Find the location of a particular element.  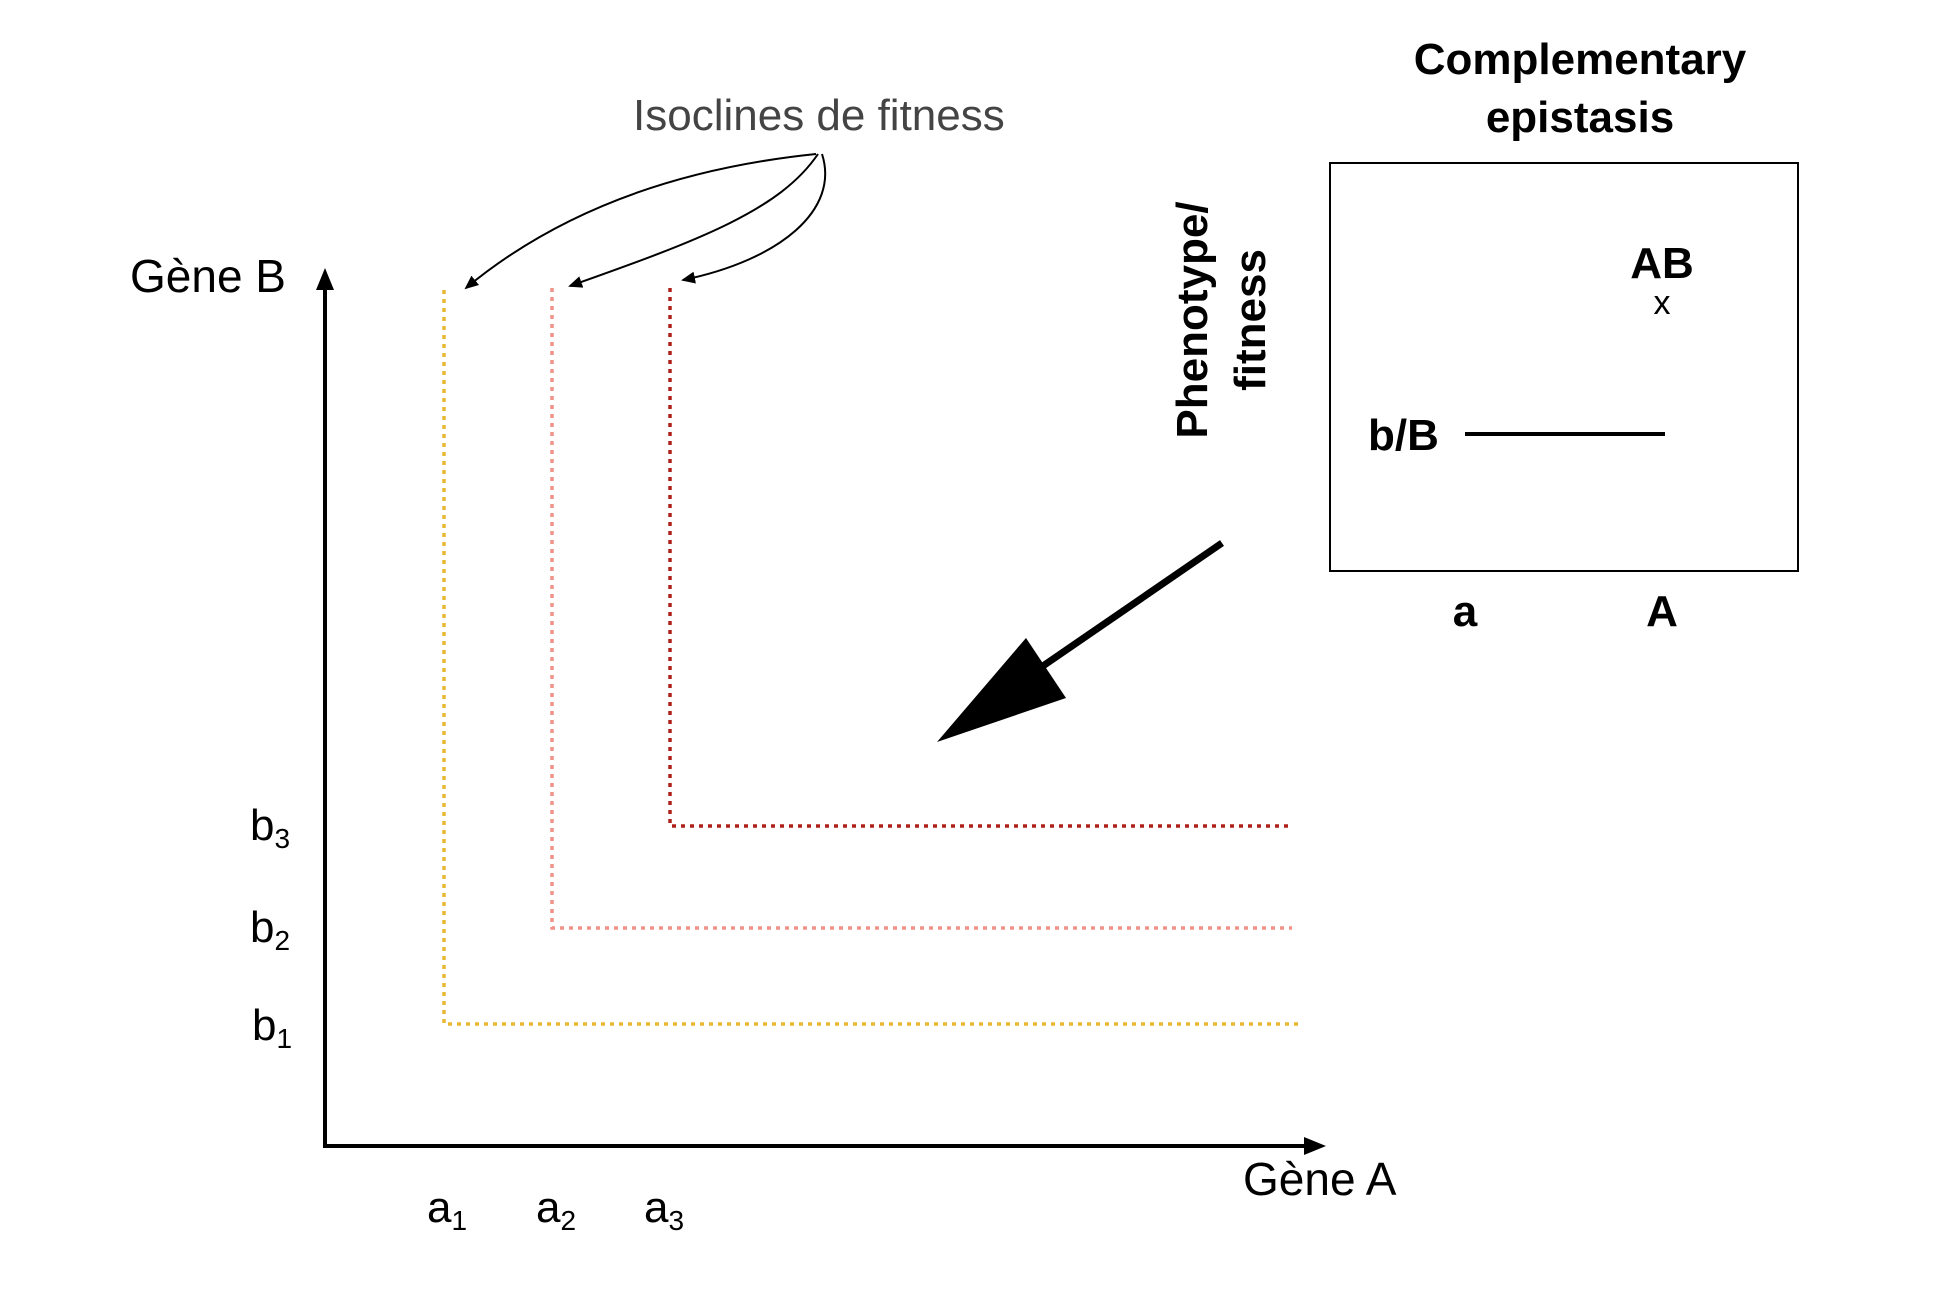

inset-point-marker: x is located at coordinates (1662, 303).